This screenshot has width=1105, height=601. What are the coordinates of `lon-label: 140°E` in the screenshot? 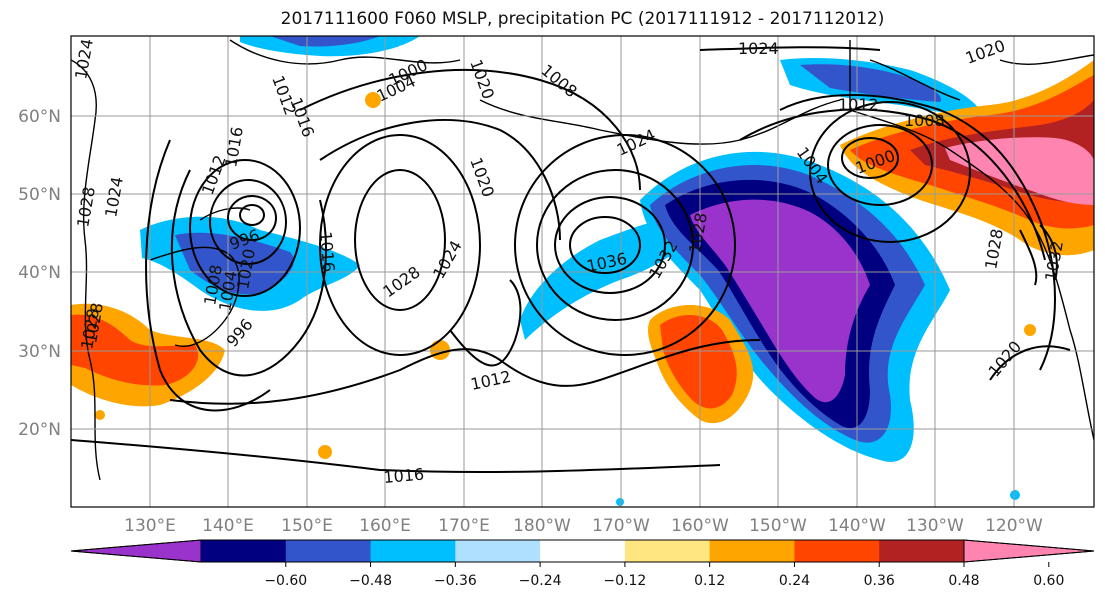 It's located at (228, 526).